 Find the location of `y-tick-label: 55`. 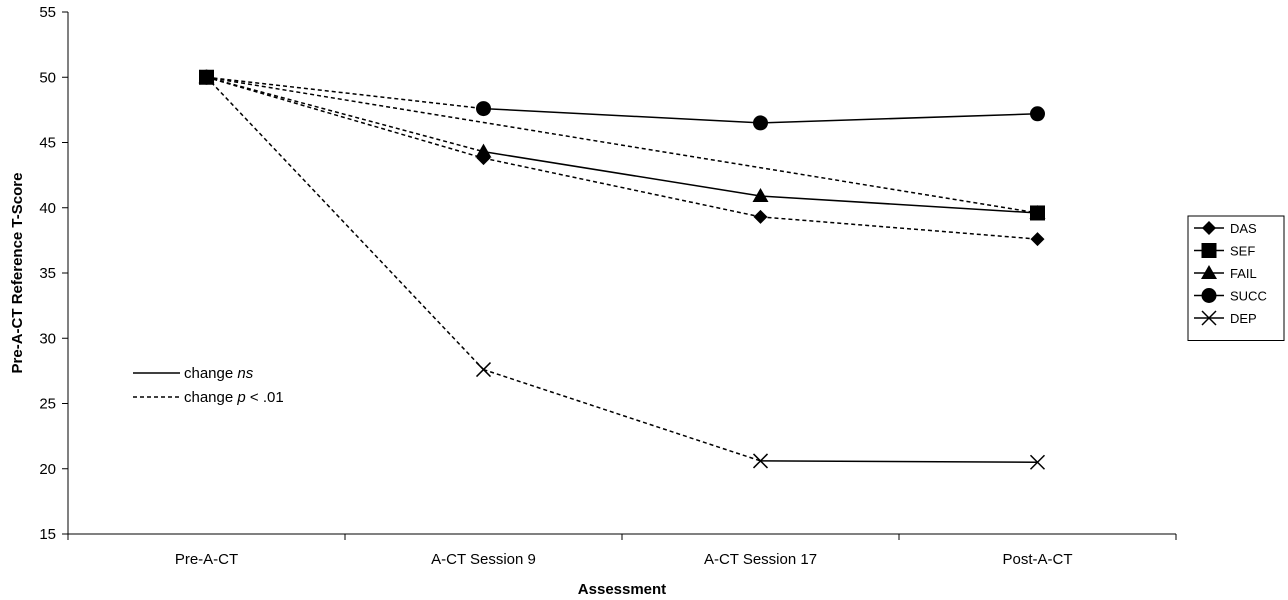

y-tick-label: 55 is located at coordinates (47, 12).